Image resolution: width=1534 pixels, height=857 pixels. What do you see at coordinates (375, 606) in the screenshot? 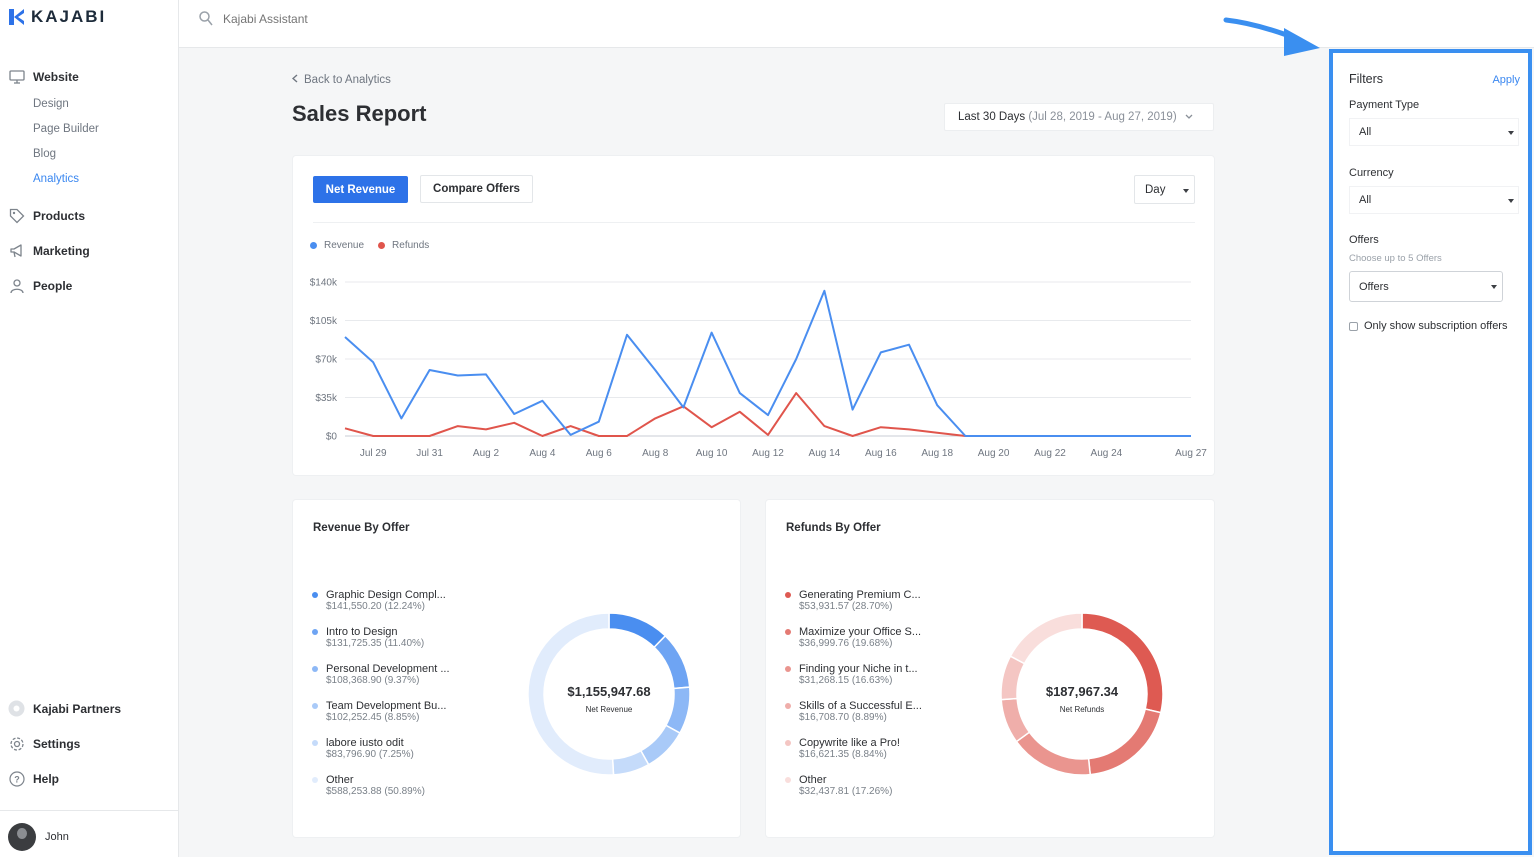
I see `offer-value: $141,550.20 (12.24%)` at bounding box center [375, 606].